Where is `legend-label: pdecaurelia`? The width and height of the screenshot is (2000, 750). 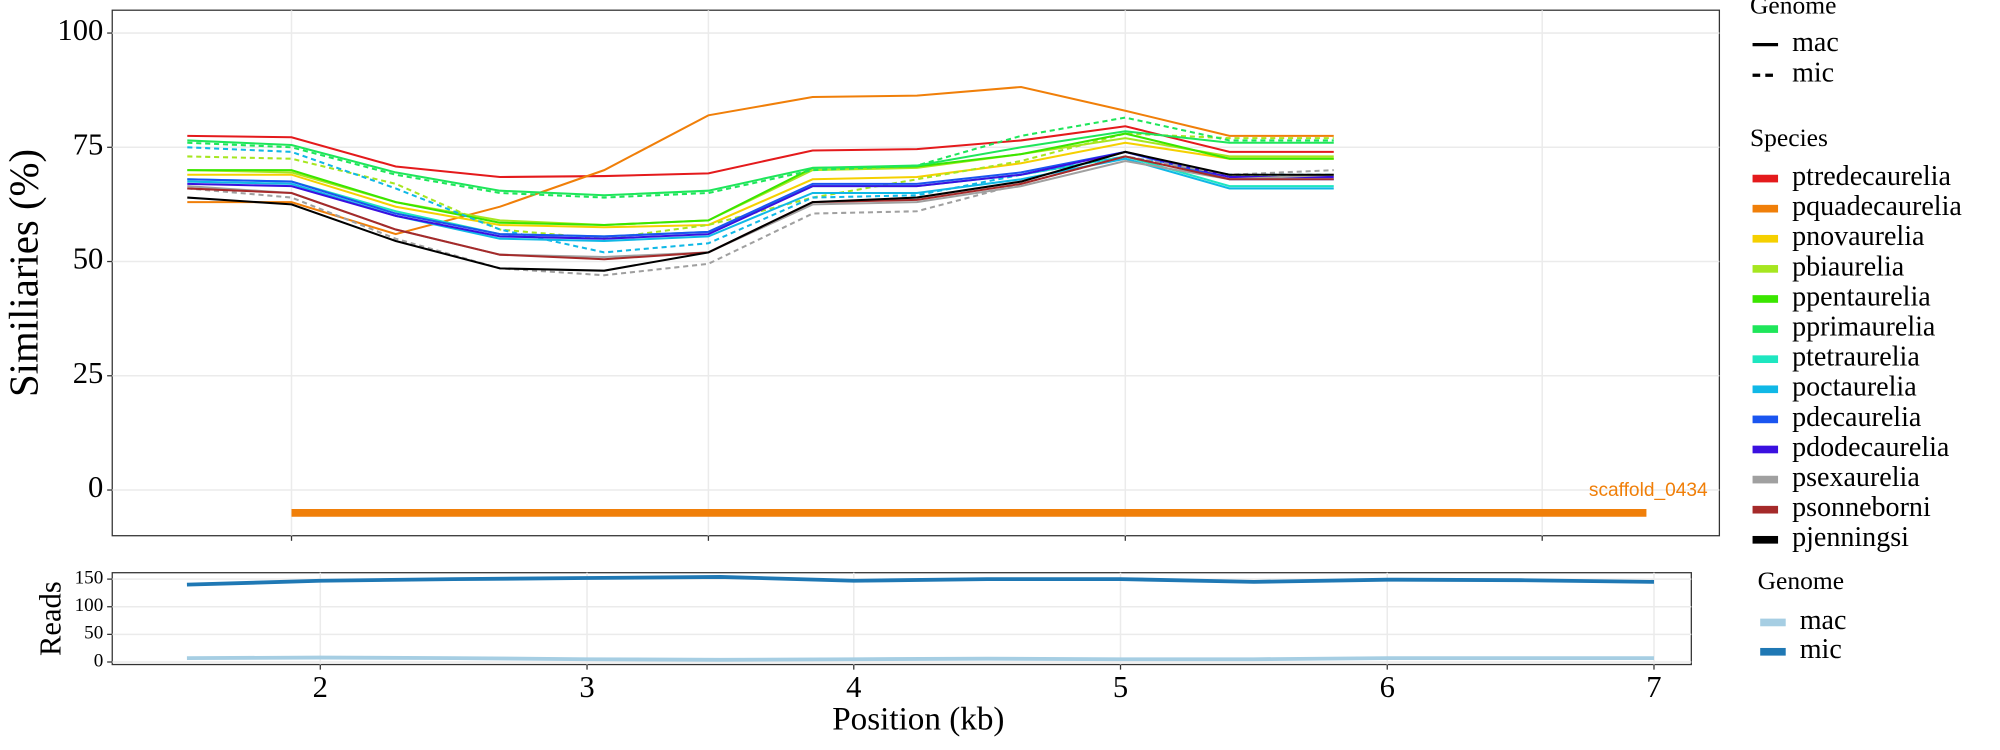 legend-label: pdecaurelia is located at coordinates (1857, 417).